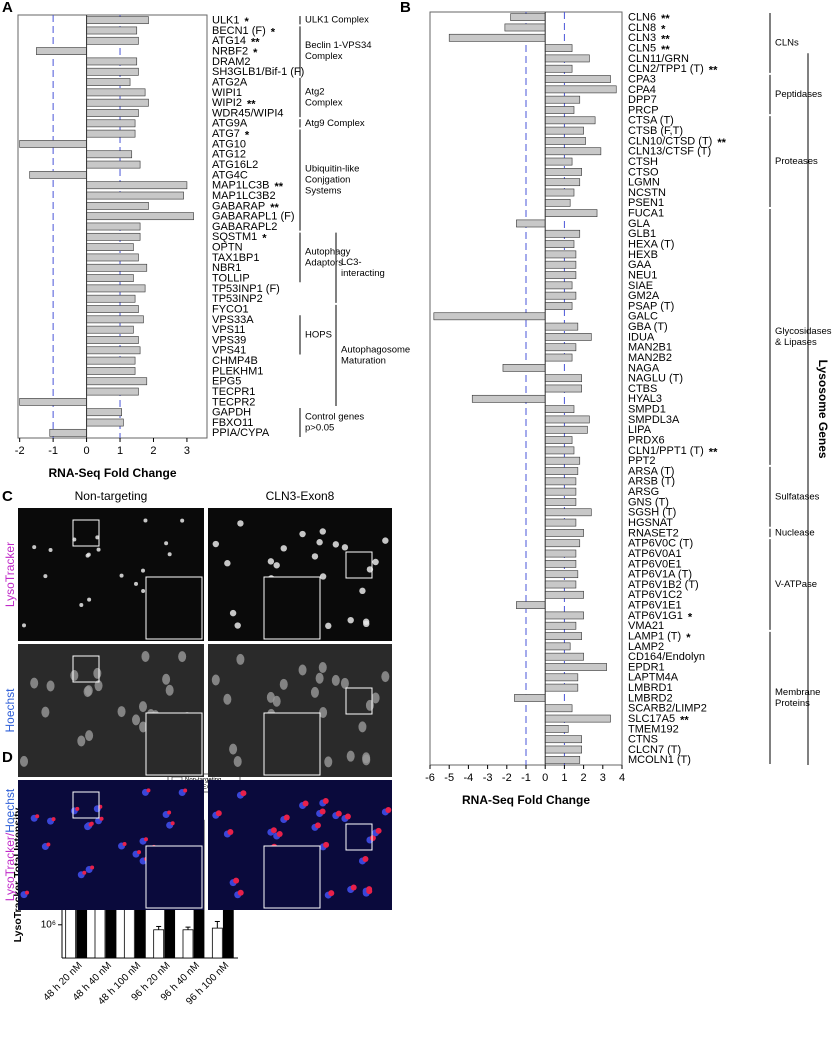 The image size is (840, 1050). I want to click on gene-label: ARSG, so click(643, 492).